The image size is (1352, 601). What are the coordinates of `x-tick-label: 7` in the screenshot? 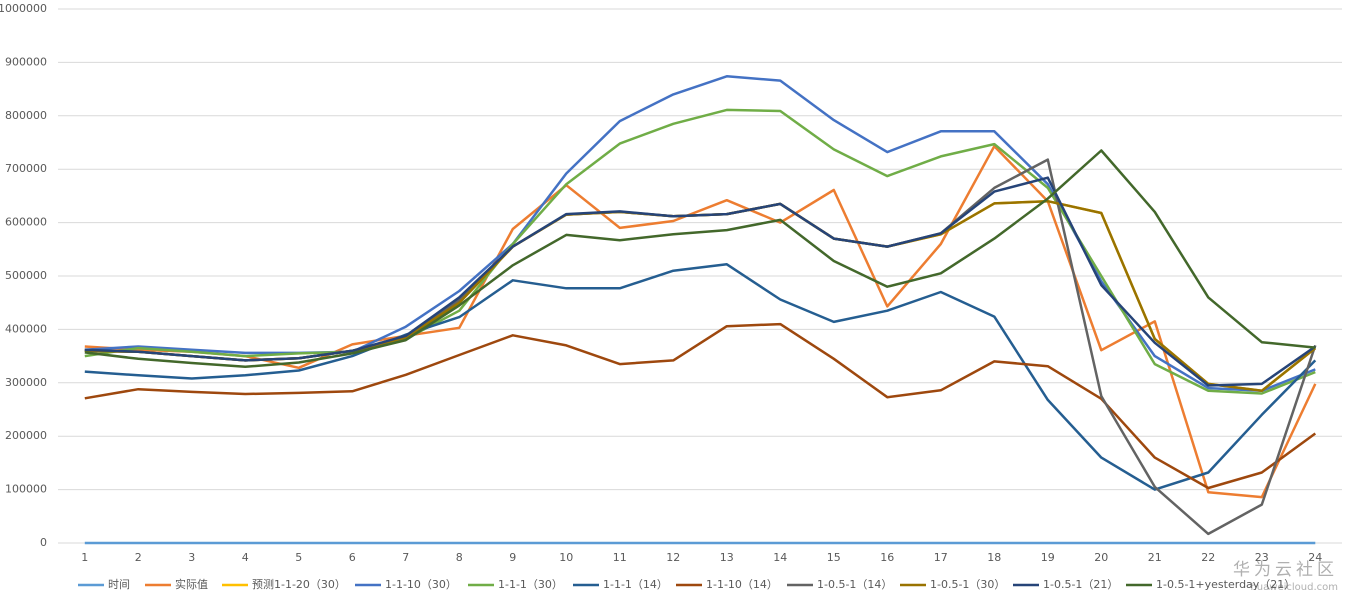 It's located at (405, 557).